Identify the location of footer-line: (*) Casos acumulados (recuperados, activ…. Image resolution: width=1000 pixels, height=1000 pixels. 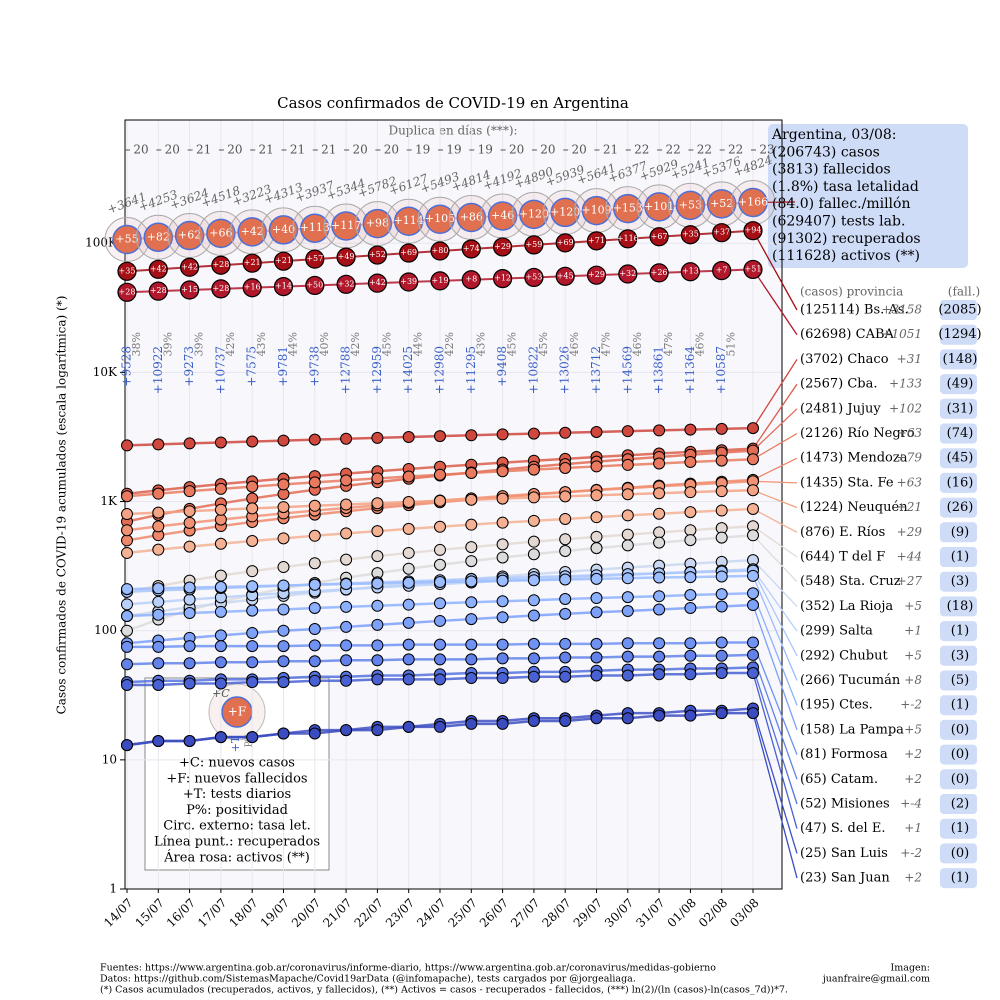
(444, 990).